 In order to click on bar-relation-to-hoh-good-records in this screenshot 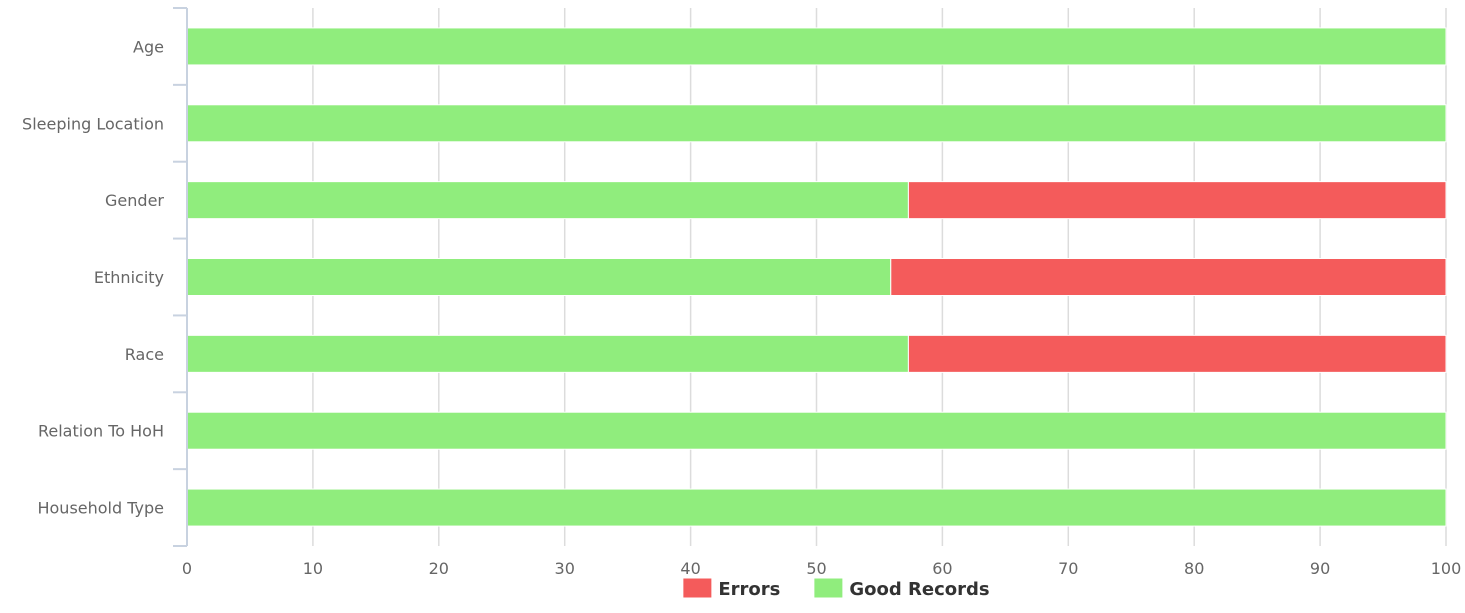, I will do `click(816, 430)`.